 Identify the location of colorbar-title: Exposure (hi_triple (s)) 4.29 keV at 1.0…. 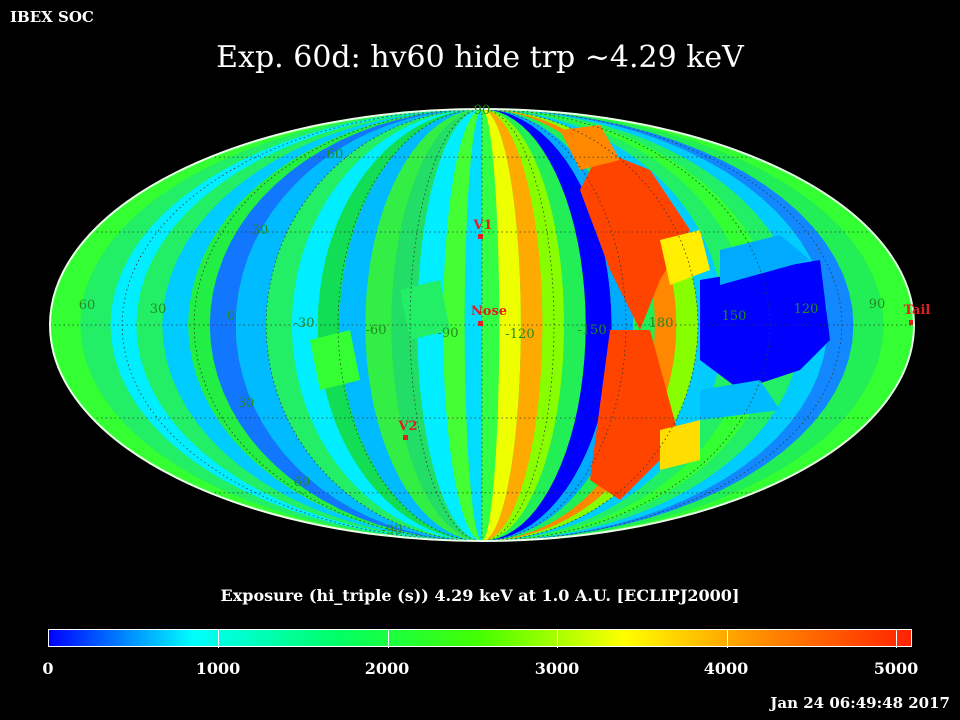
(480, 595).